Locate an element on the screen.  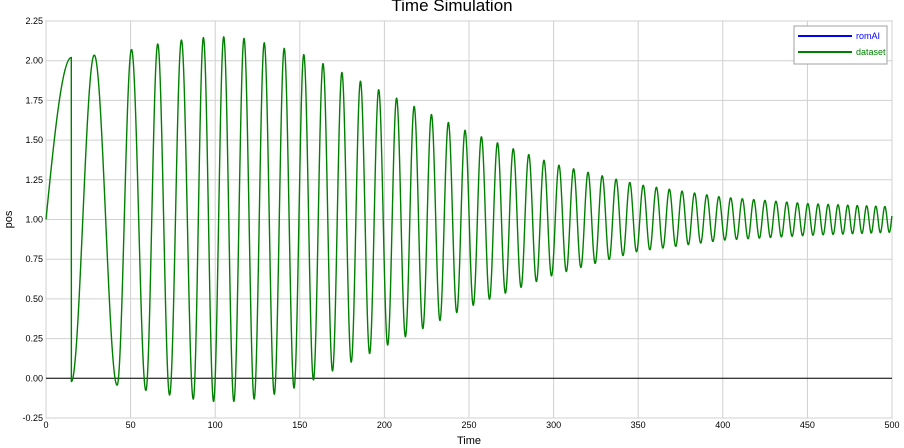
x-tick-label: 50 is located at coordinates (131, 425).